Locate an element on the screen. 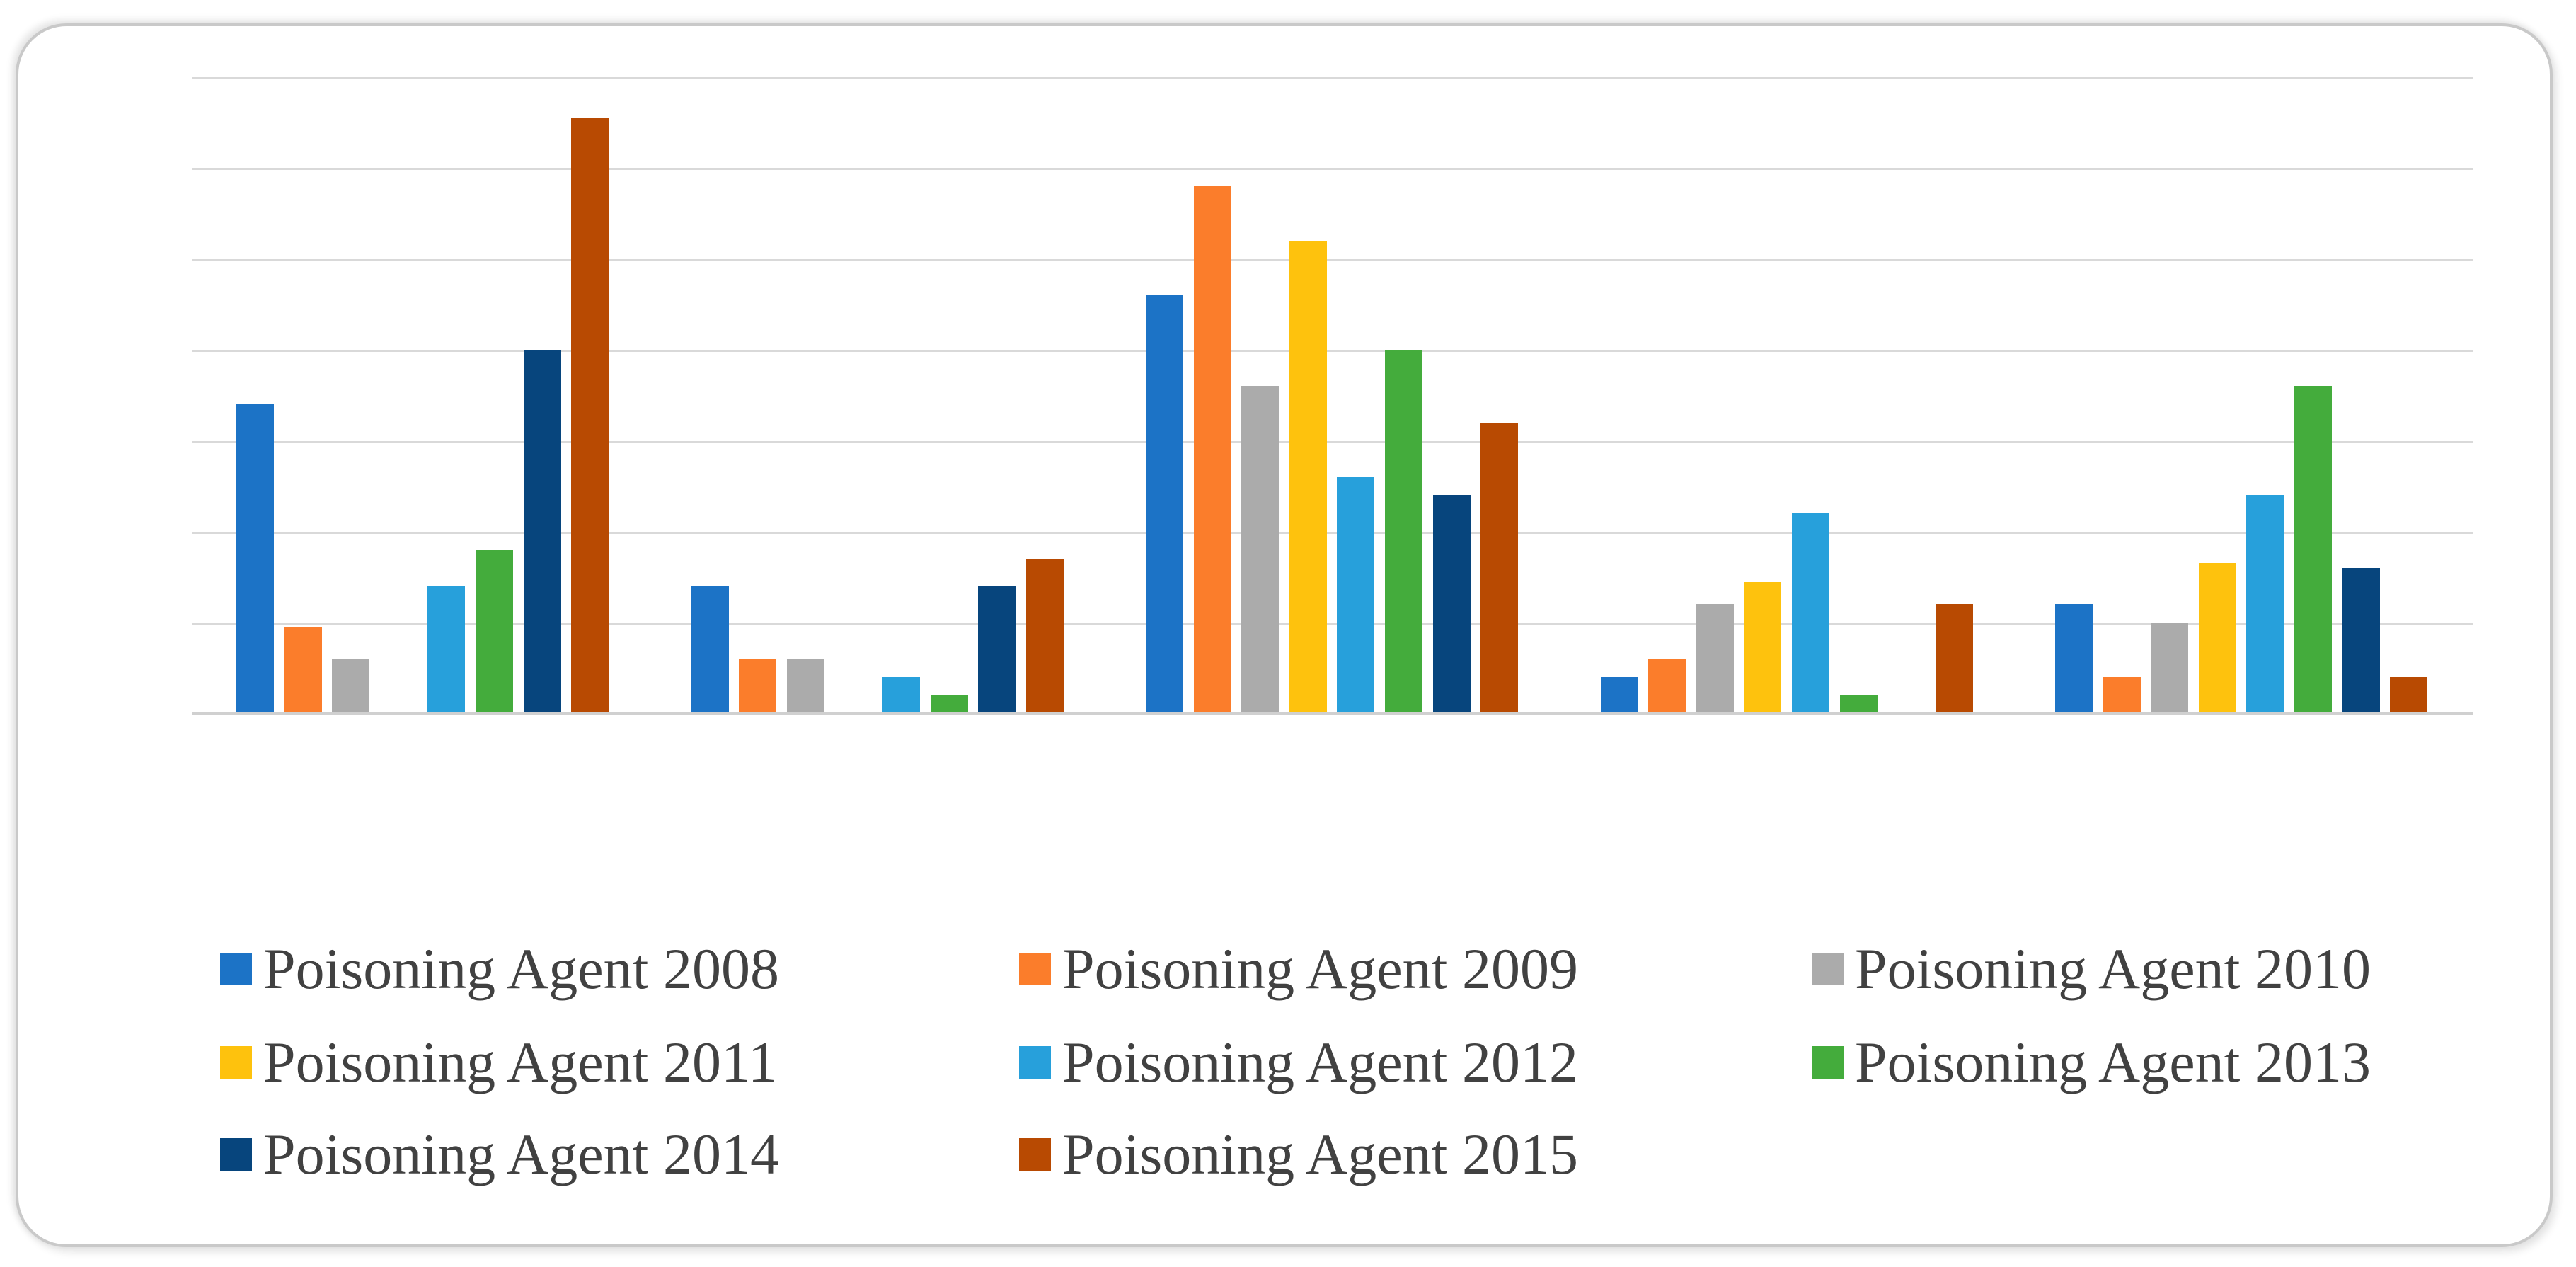 Image resolution: width=2576 pixels, height=1267 pixels. legend-label: Poisoning Agent 2009 is located at coordinates (1320, 969).